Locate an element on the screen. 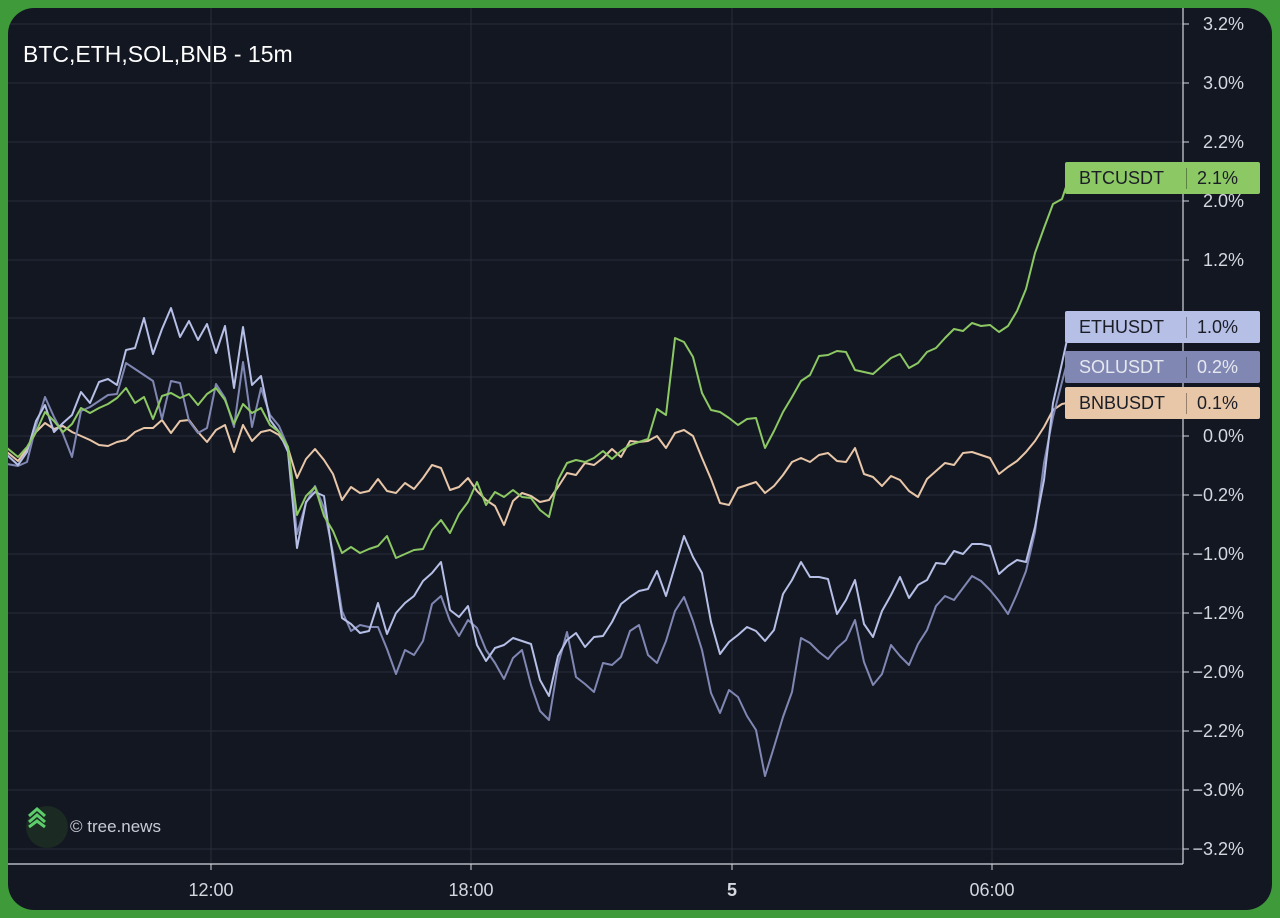 Image resolution: width=1280 pixels, height=918 pixels. y-tick-label: 1.2% is located at coordinates (1223, 260).